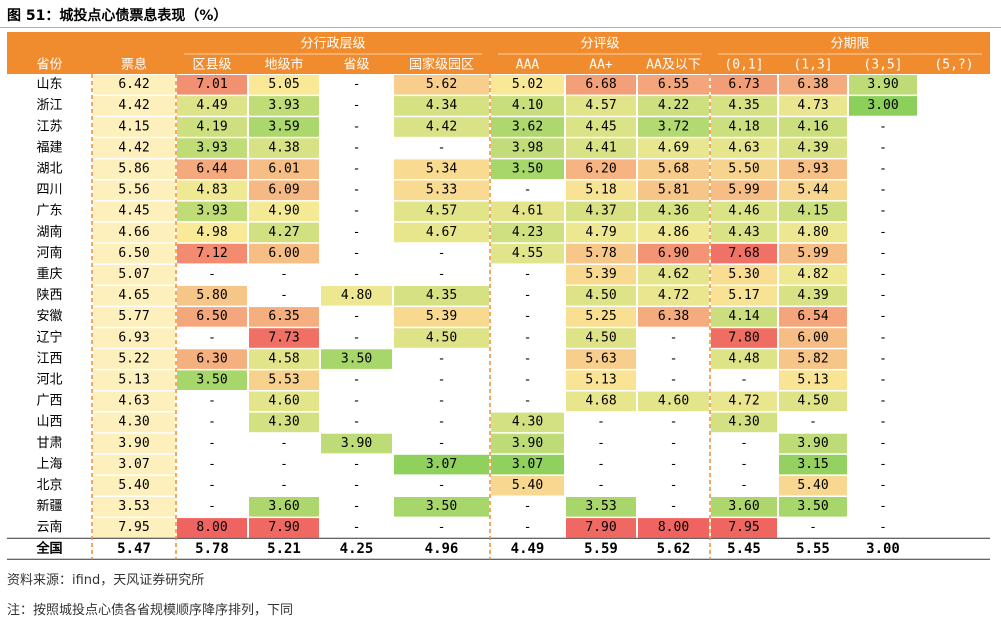  Describe the element at coordinates (49, 190) in the screenshot. I see `row-label-5: 四川` at that location.